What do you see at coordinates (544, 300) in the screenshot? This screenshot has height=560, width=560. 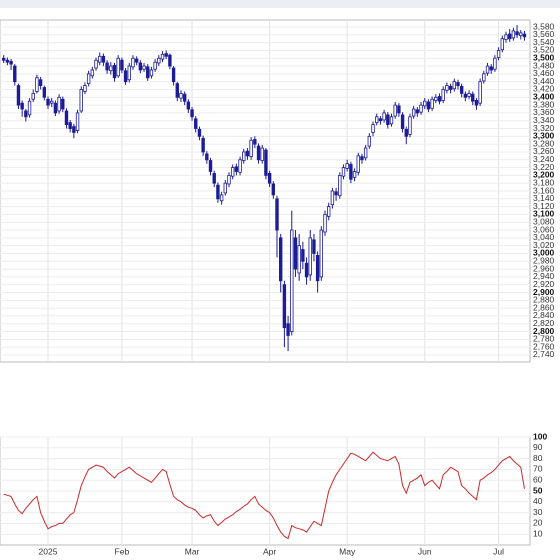 I see `y-tick-label: 2,880` at bounding box center [544, 300].